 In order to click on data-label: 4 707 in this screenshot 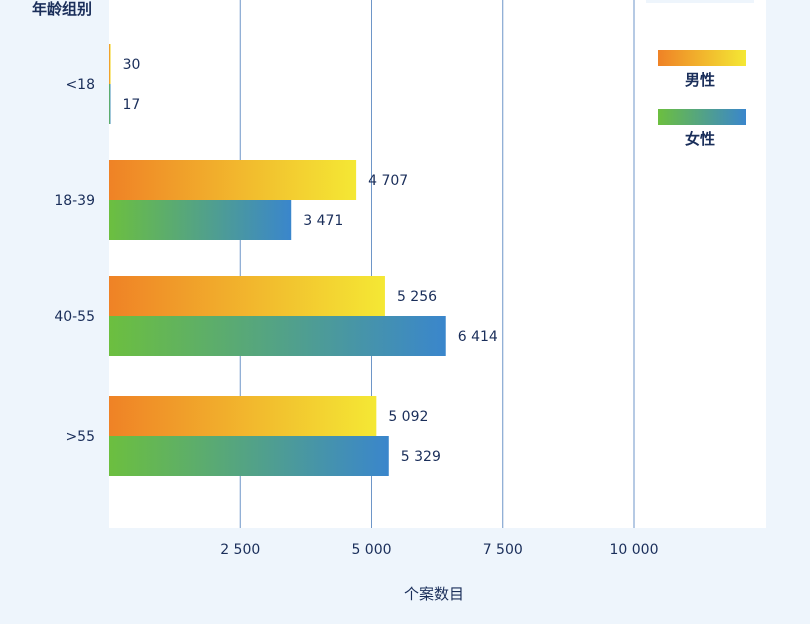, I will do `click(388, 181)`.